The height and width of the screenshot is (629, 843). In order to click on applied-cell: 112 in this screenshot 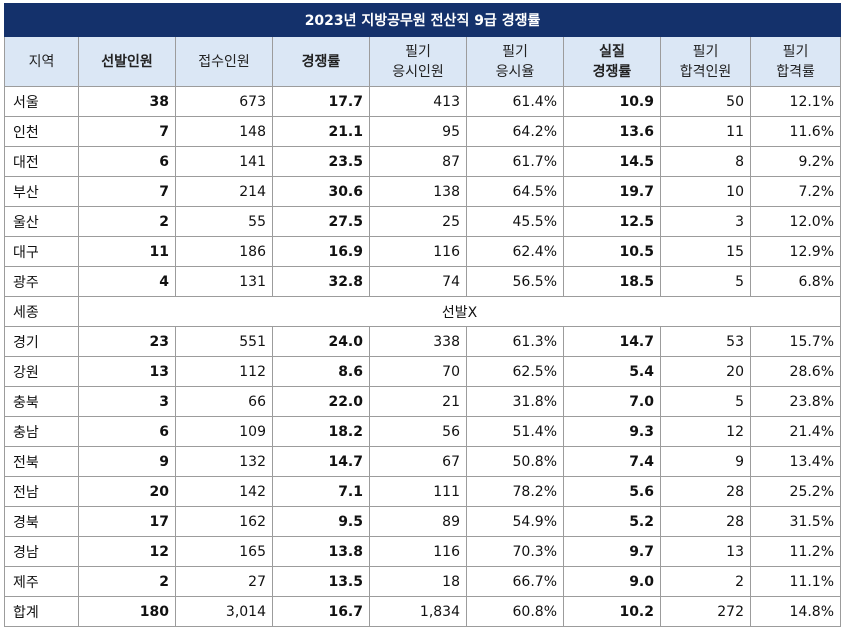, I will do `click(224, 371)`.